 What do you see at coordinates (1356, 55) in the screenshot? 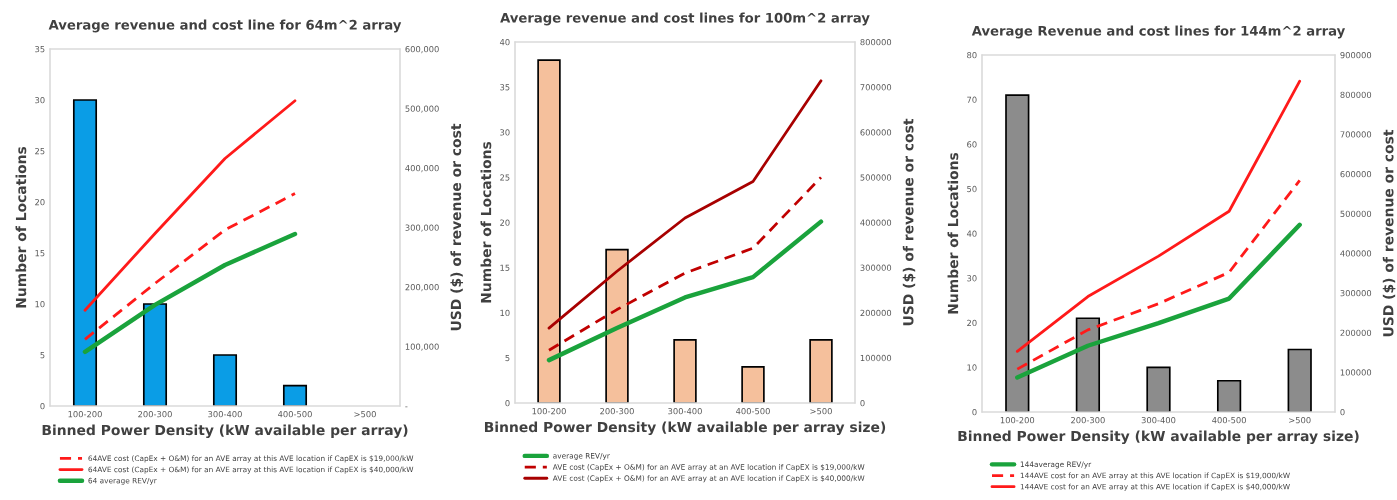
I see `y2-tick-label: 900000` at bounding box center [1356, 55].